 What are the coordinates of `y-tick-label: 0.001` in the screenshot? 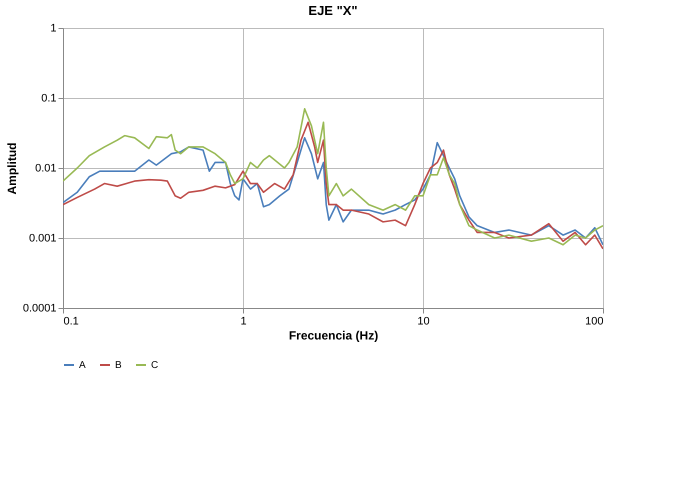 It's located at (42, 238).